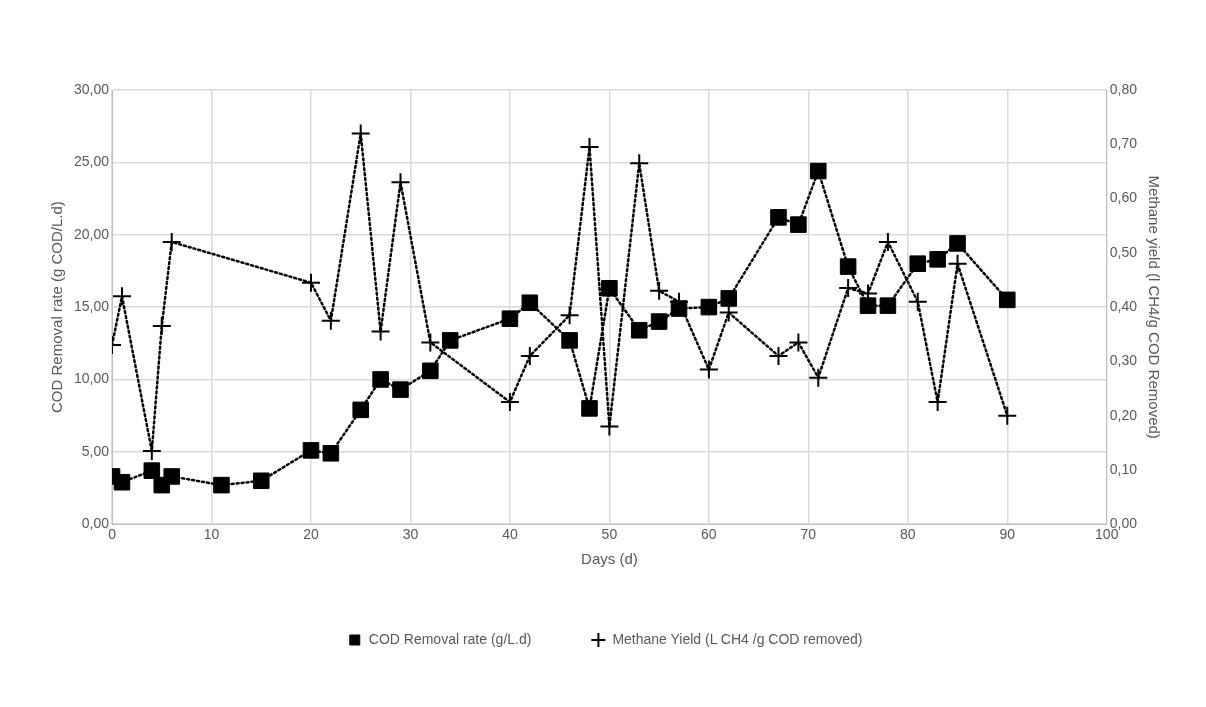 Image resolution: width=1206 pixels, height=707 pixels. I want to click on y2-axis-title: Methane yield (l CH4/g COD Removed), so click(1154, 307).